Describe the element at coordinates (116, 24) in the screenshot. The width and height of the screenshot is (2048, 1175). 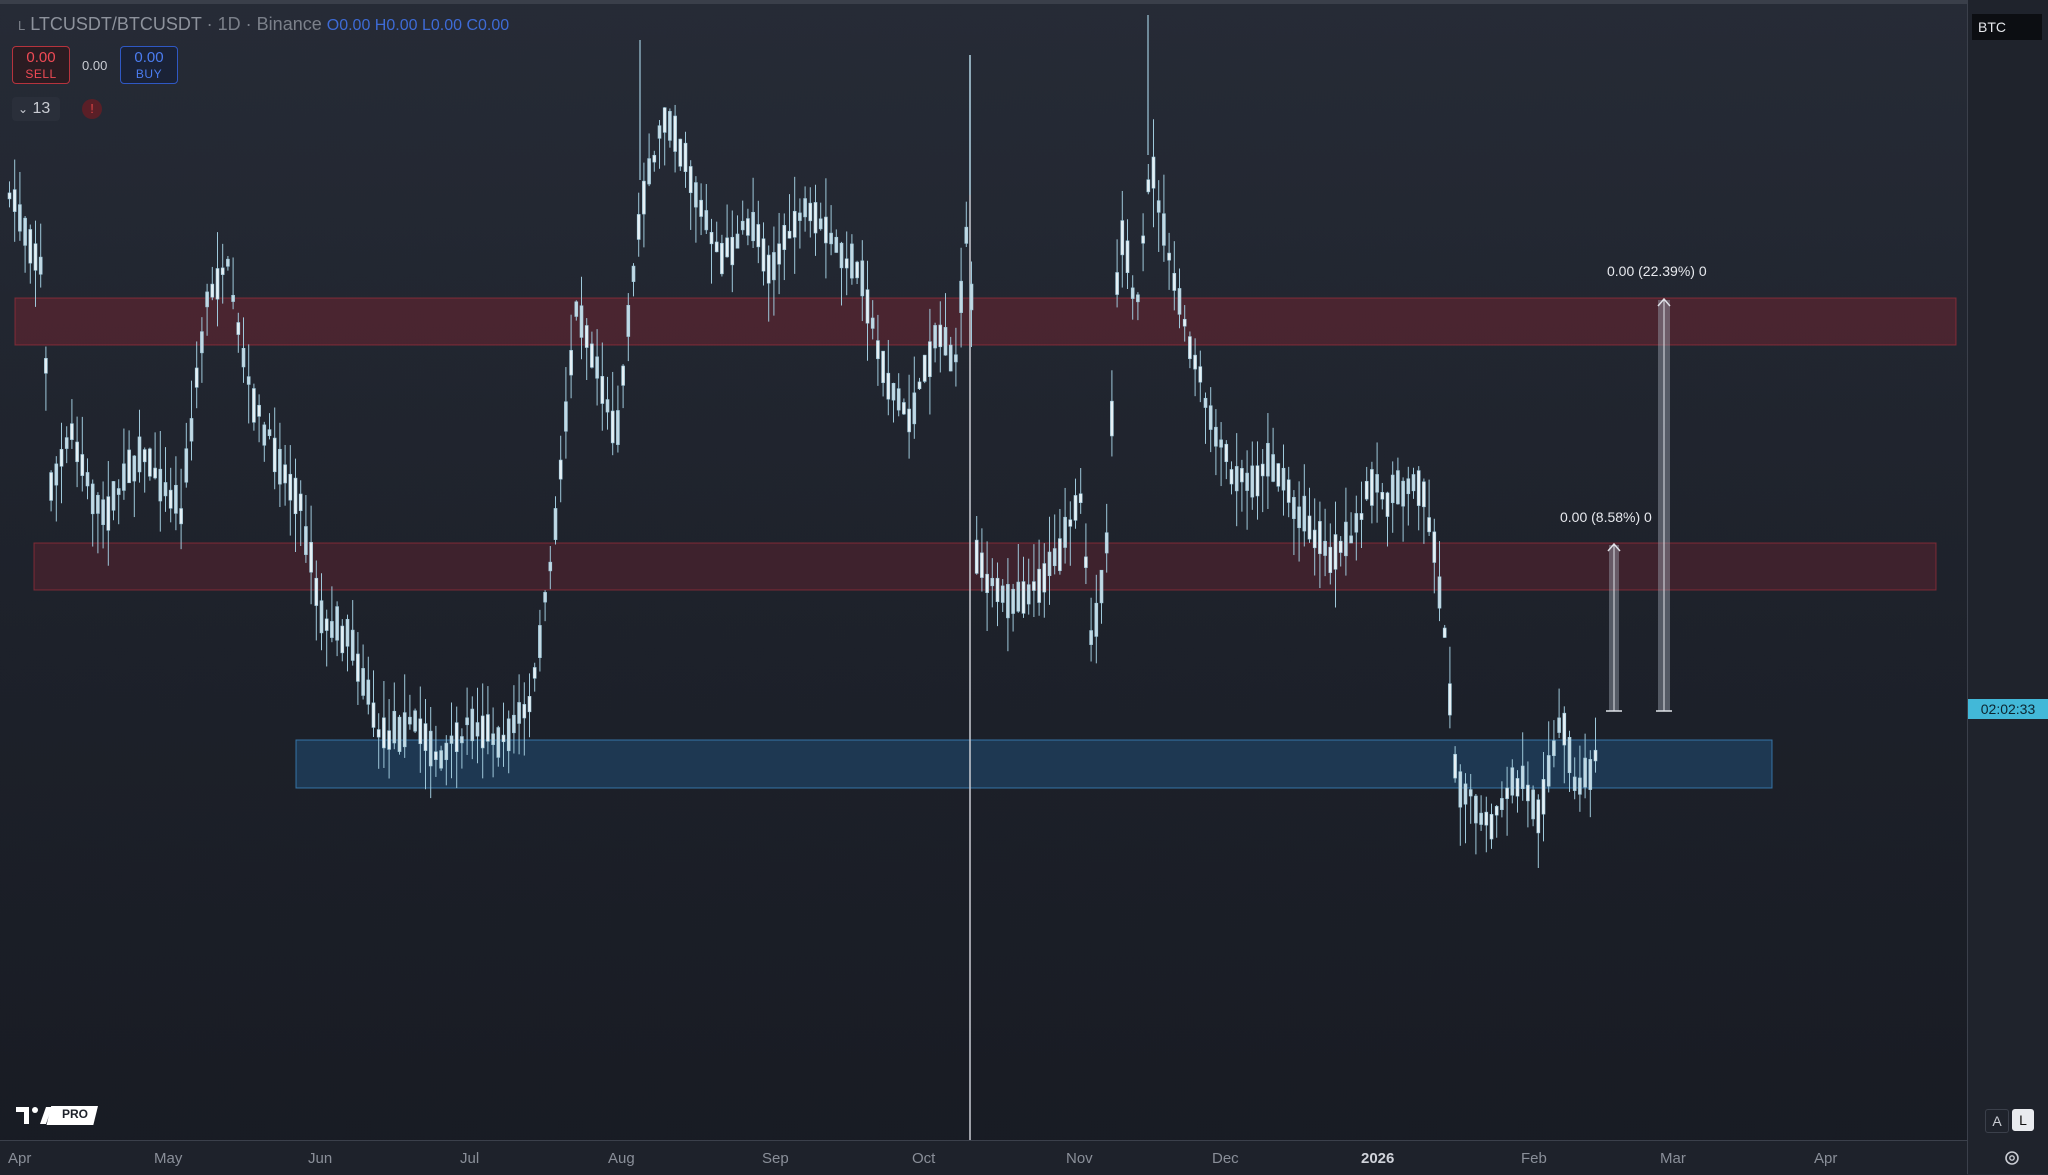
I see `symbol-name: LTCUSDT/BTCUSDT` at that location.